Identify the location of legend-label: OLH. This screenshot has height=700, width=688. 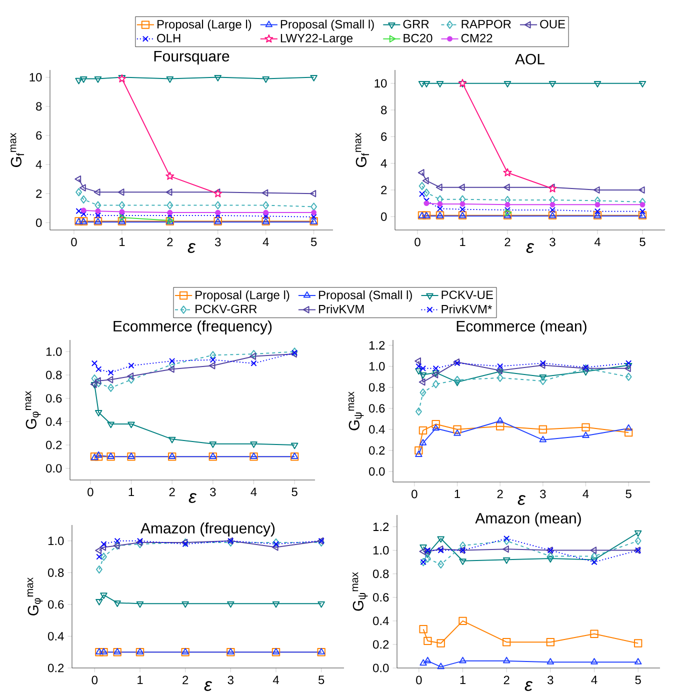
(168, 38).